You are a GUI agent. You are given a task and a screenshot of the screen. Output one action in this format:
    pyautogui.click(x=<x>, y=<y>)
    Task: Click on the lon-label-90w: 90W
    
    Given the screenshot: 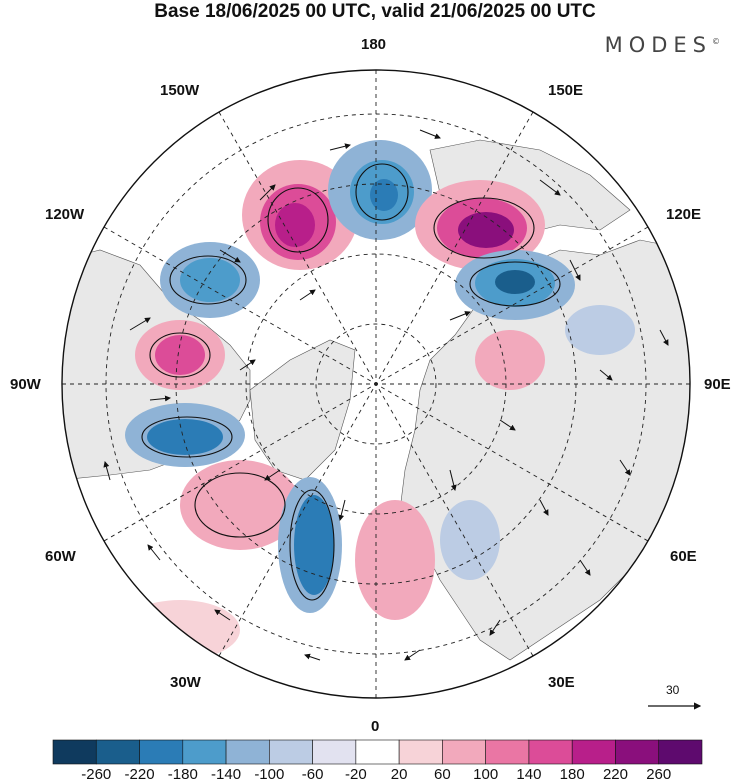 What is the action you would take?
    pyautogui.click(x=25, y=384)
    